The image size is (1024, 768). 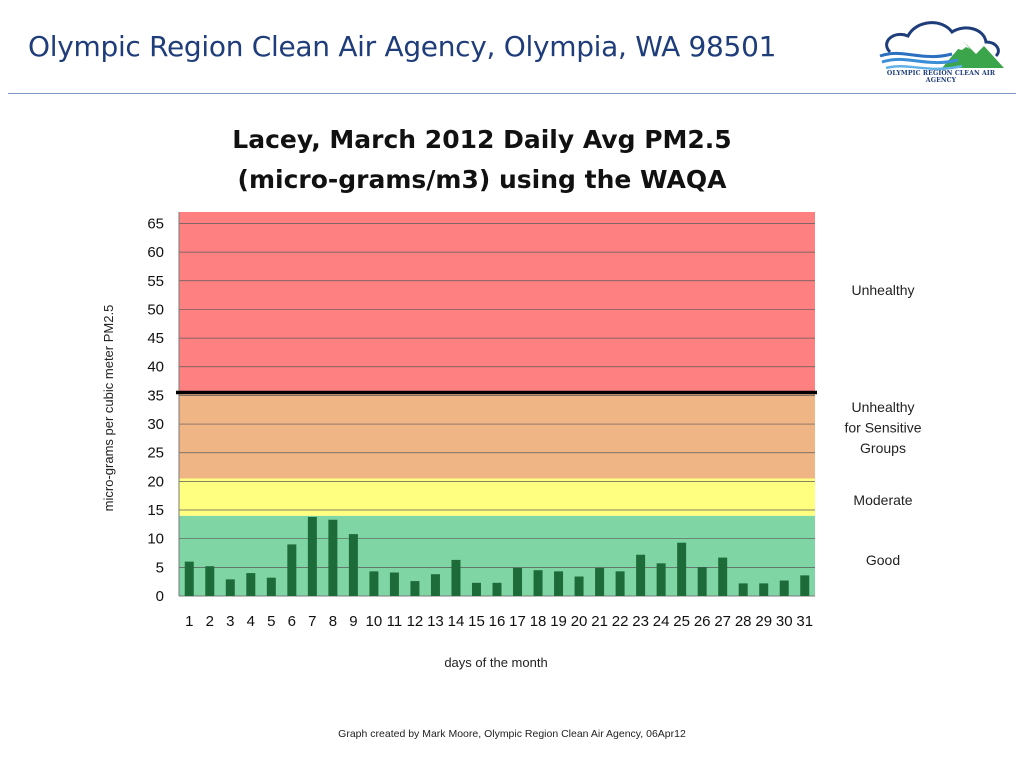 I want to click on x-tick-label: 8, so click(x=333, y=621).